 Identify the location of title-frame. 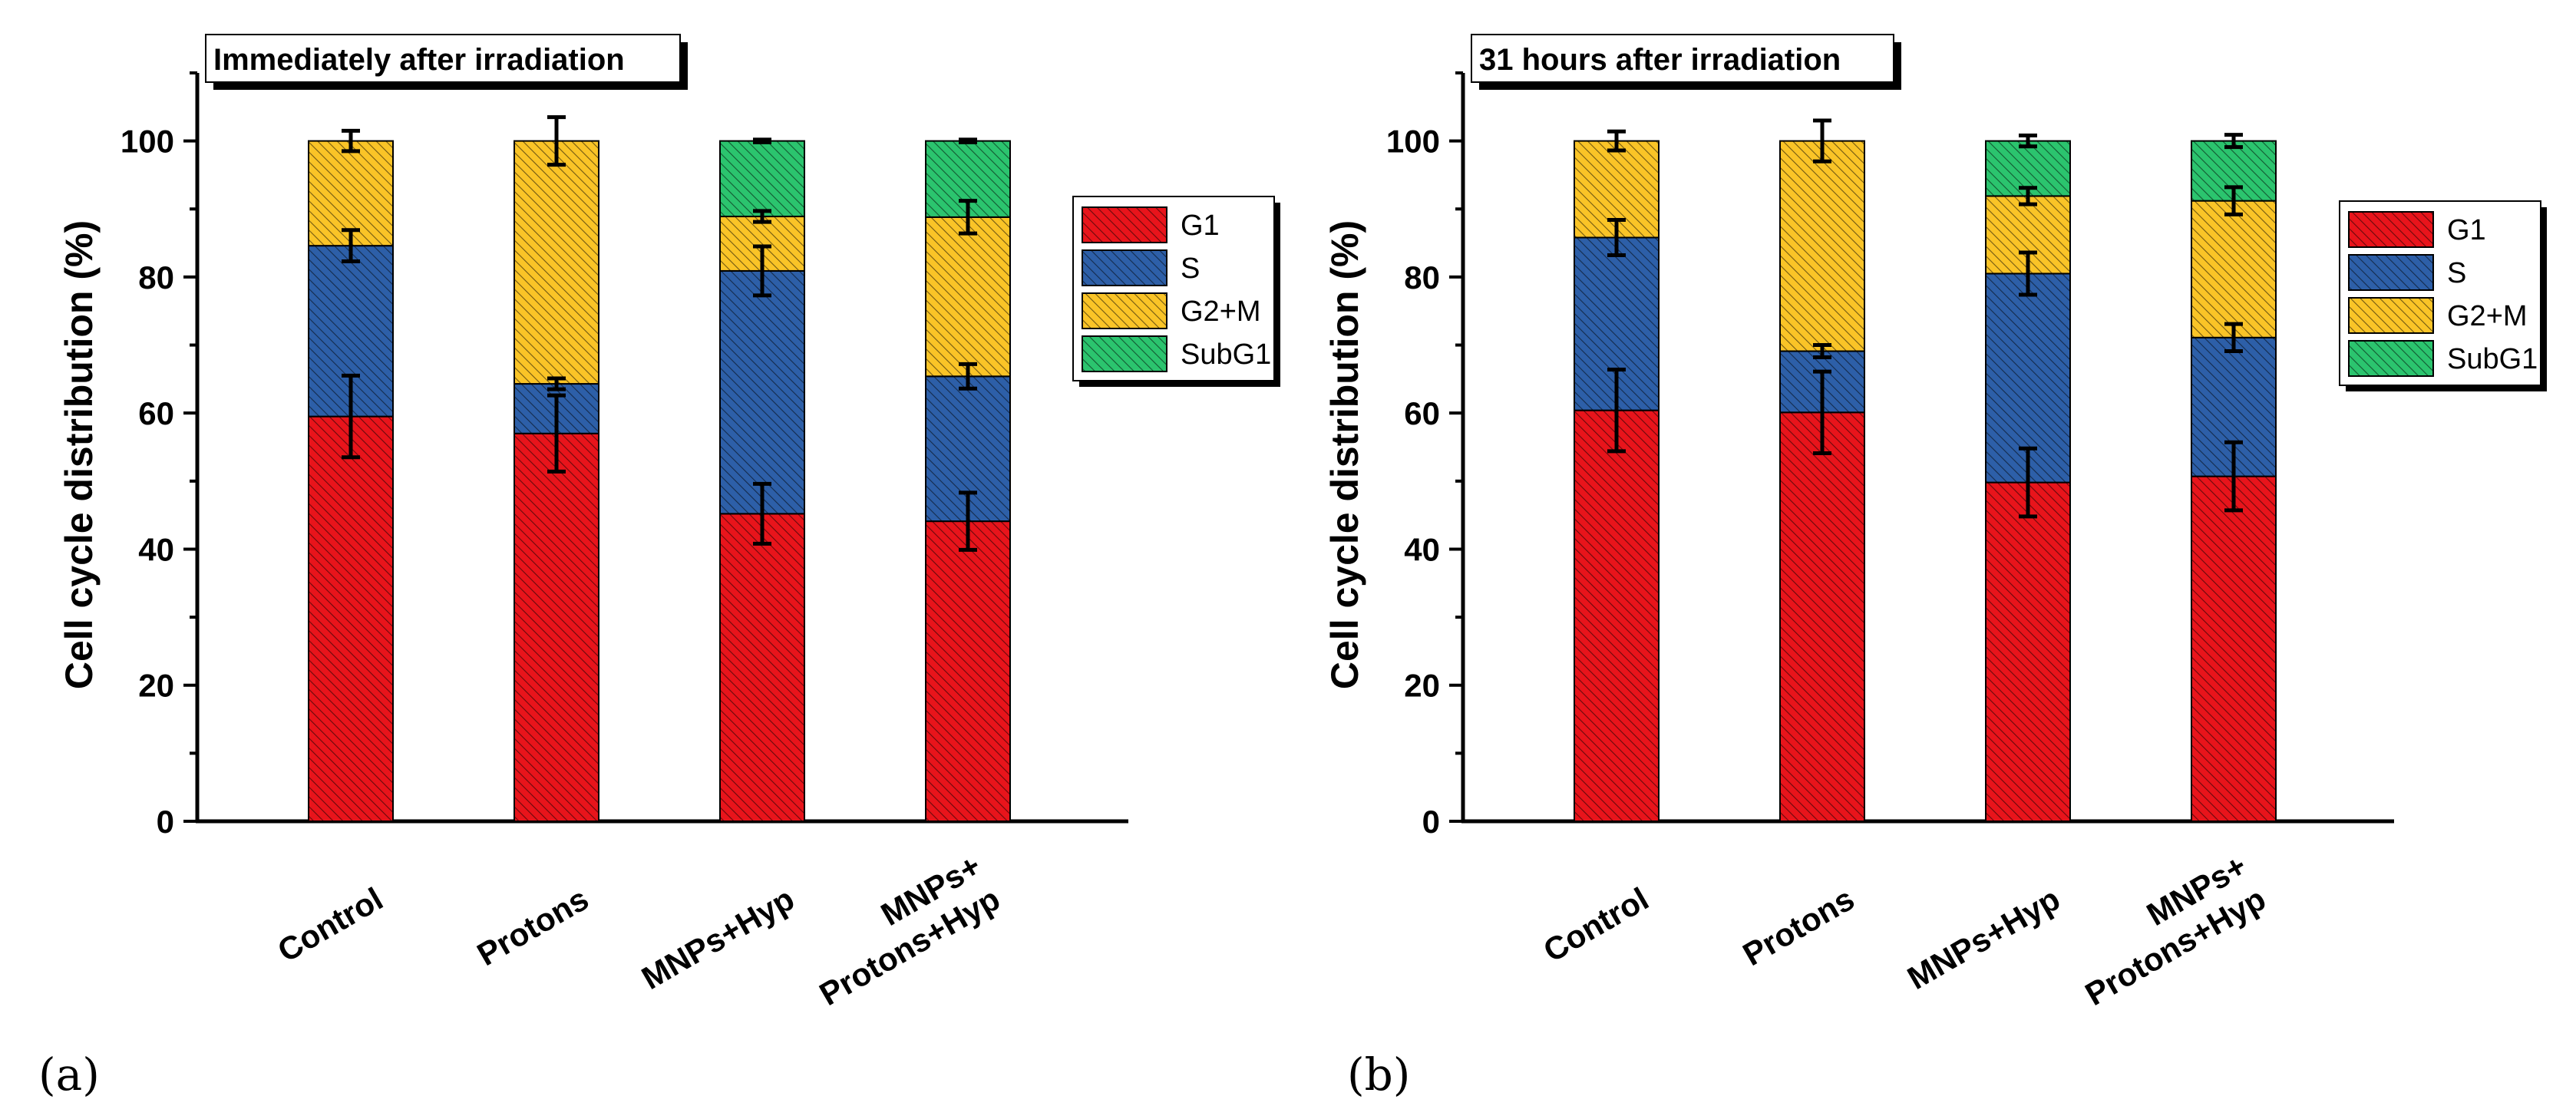
(1682, 59).